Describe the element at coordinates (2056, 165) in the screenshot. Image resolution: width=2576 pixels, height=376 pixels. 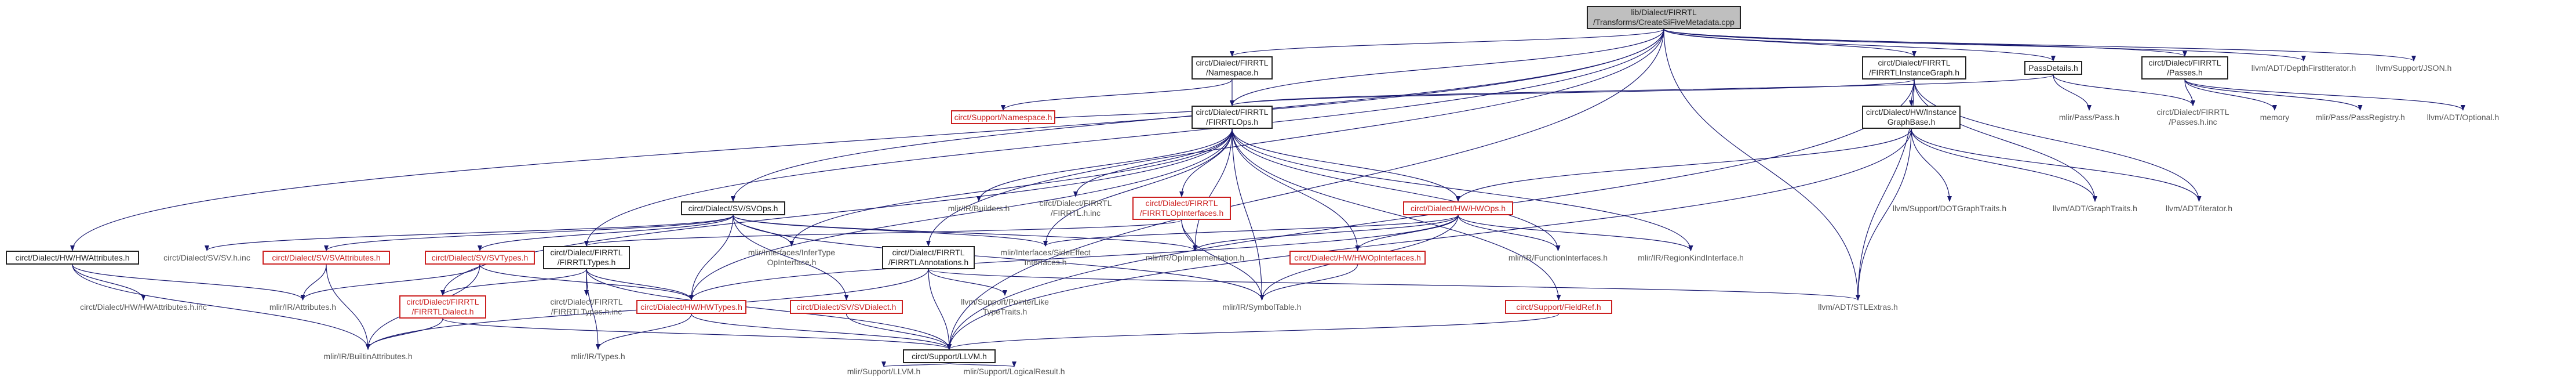
I see `edge-igbase-to-iterator` at that location.